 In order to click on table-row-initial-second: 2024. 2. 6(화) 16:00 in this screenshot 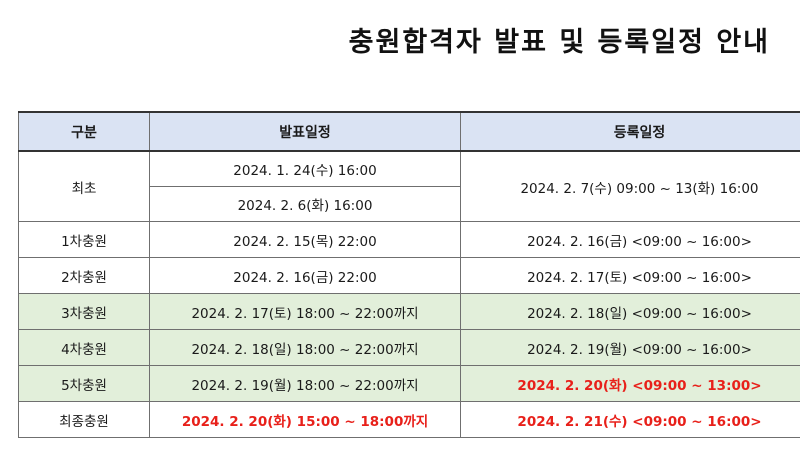, I will do `click(409, 204)`.